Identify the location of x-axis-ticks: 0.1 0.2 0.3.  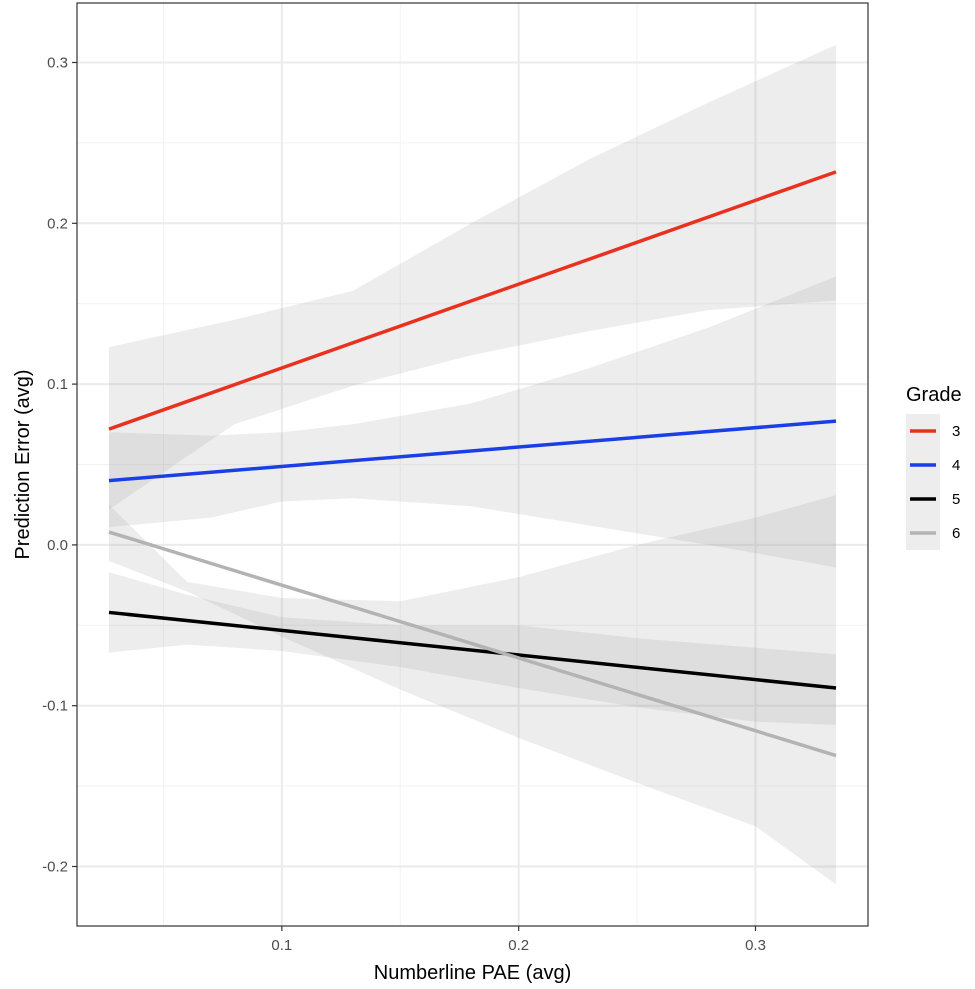
(518, 940).